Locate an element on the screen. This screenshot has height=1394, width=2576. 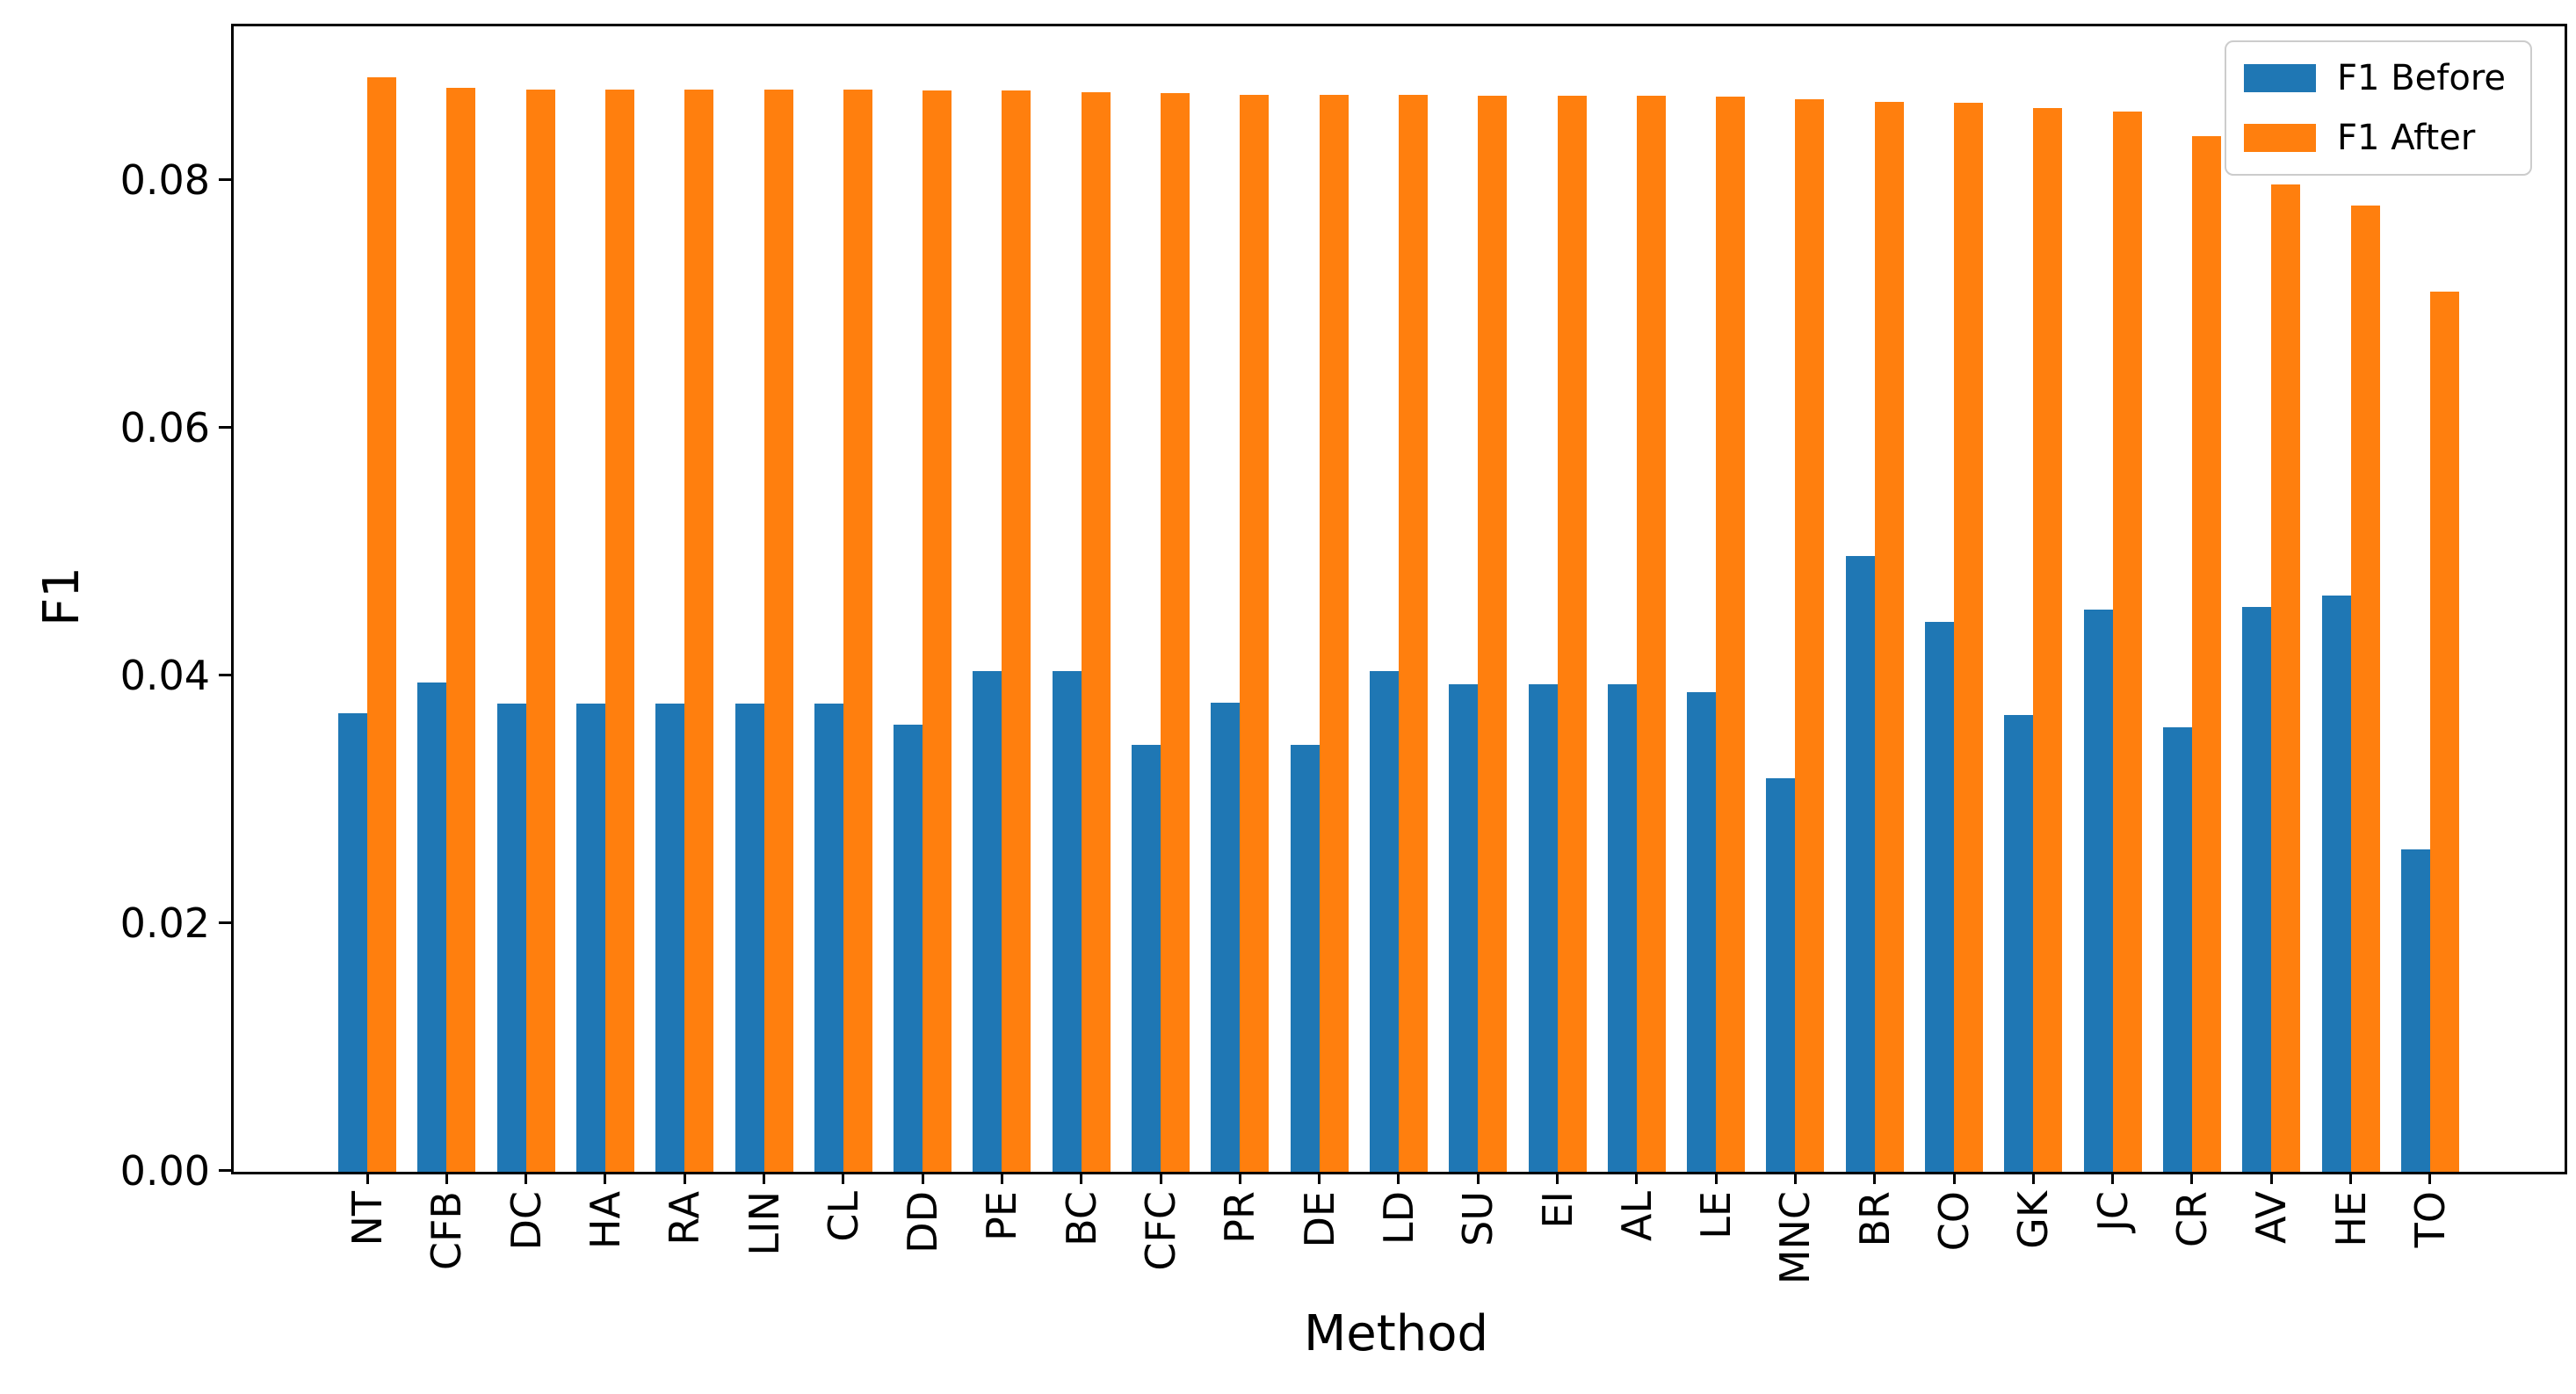
legend-label-f1-after: F1 After is located at coordinates (2406, 138).